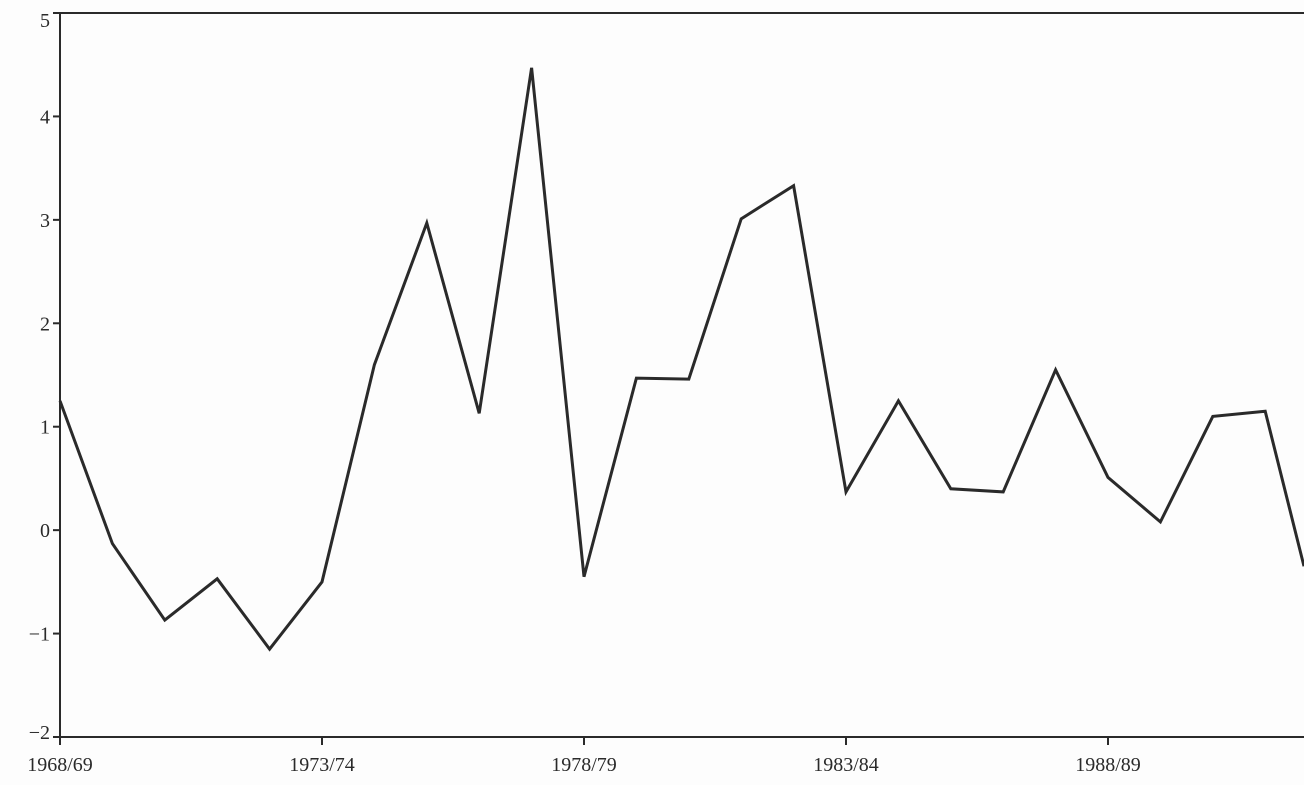 The height and width of the screenshot is (785, 1304). I want to click on y-ticks: 5 4 3 2 1 0 −1 −2, so click(44, 377).